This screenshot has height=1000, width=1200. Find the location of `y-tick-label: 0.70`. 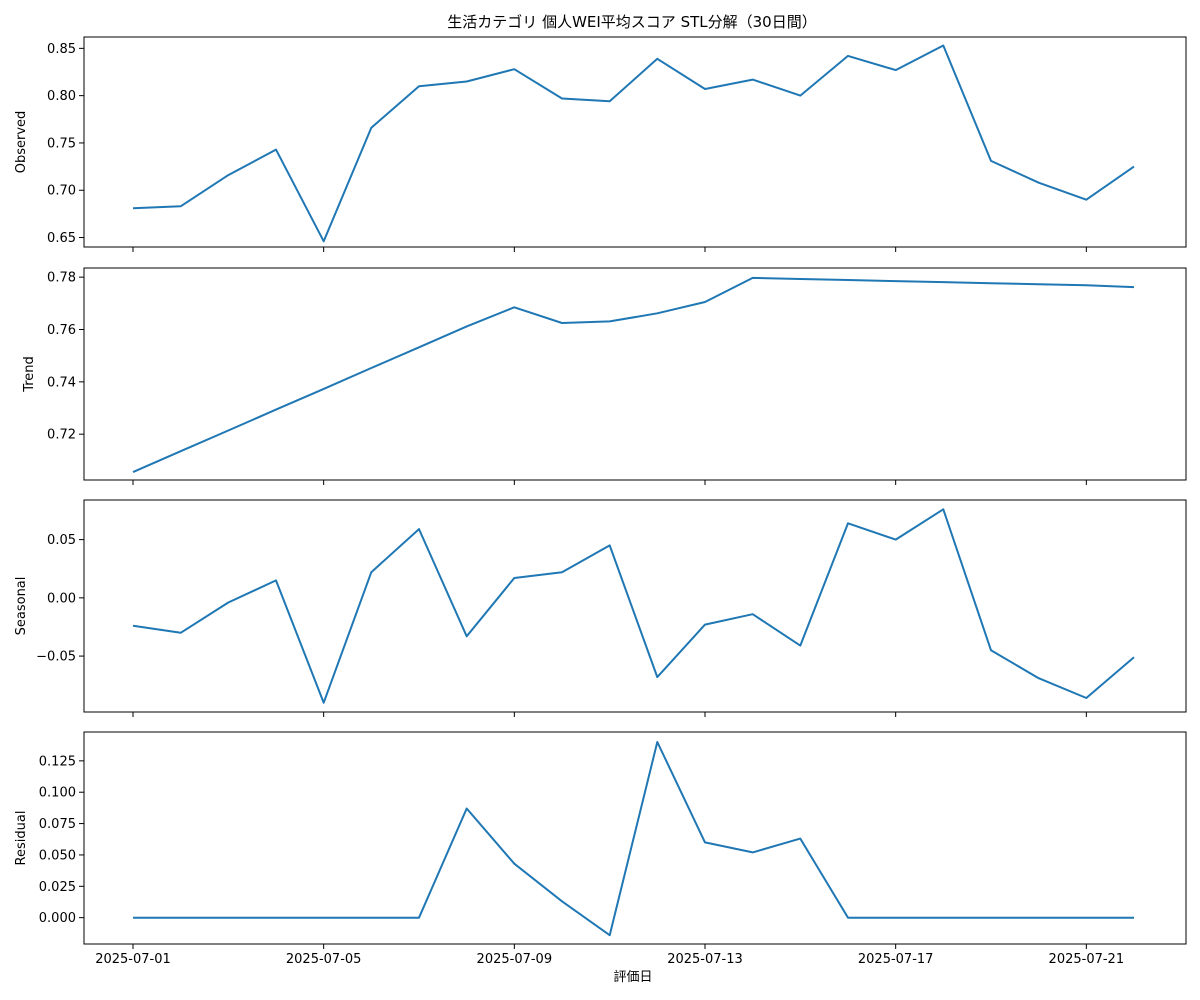

y-tick-label: 0.70 is located at coordinates (61, 191).